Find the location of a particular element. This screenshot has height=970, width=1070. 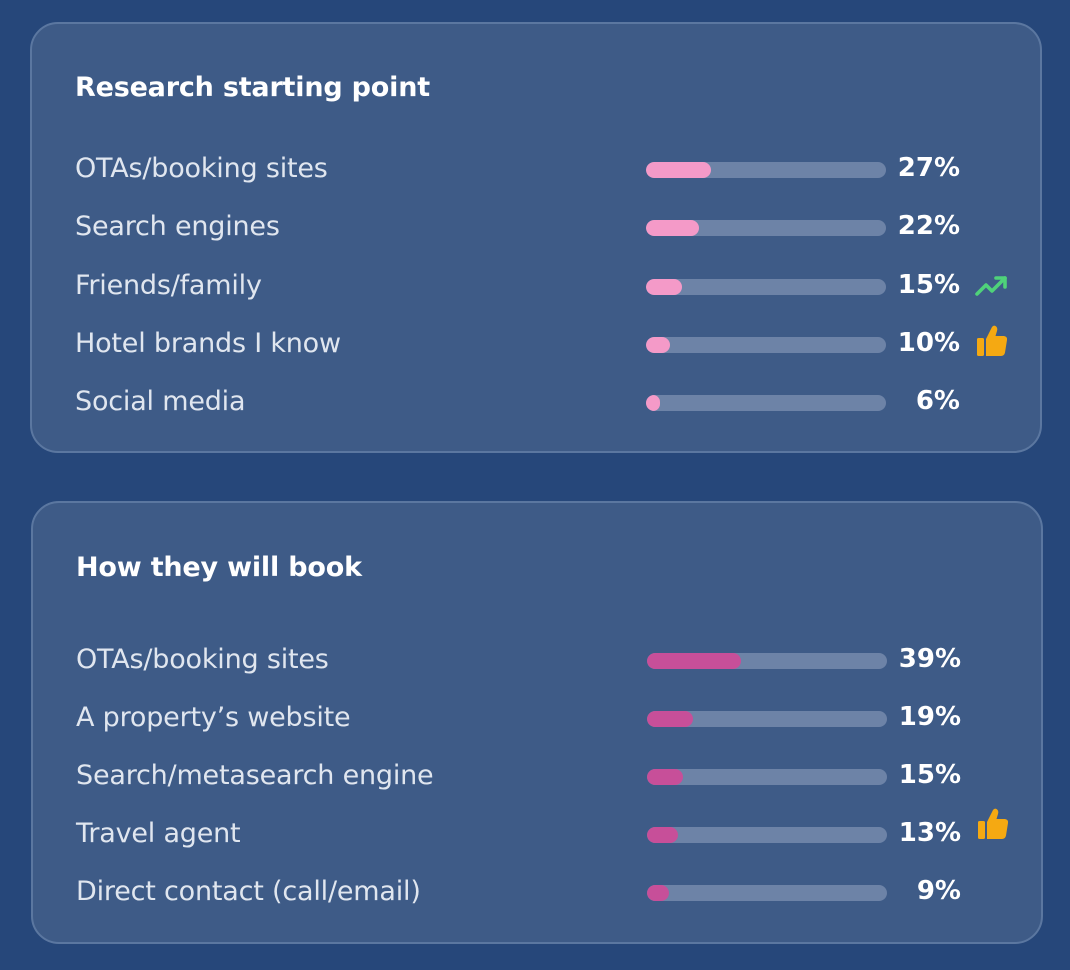

category-label: Friends/family is located at coordinates (168, 285).